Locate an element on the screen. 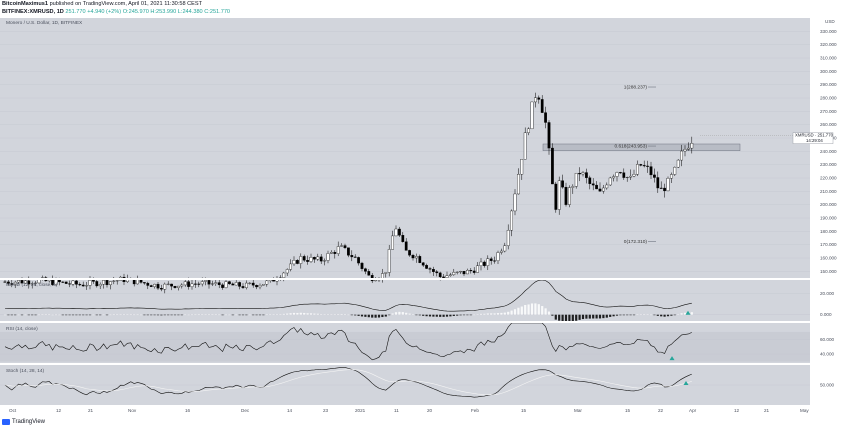  ohlc-close: C:251.770 is located at coordinates (217, 12).